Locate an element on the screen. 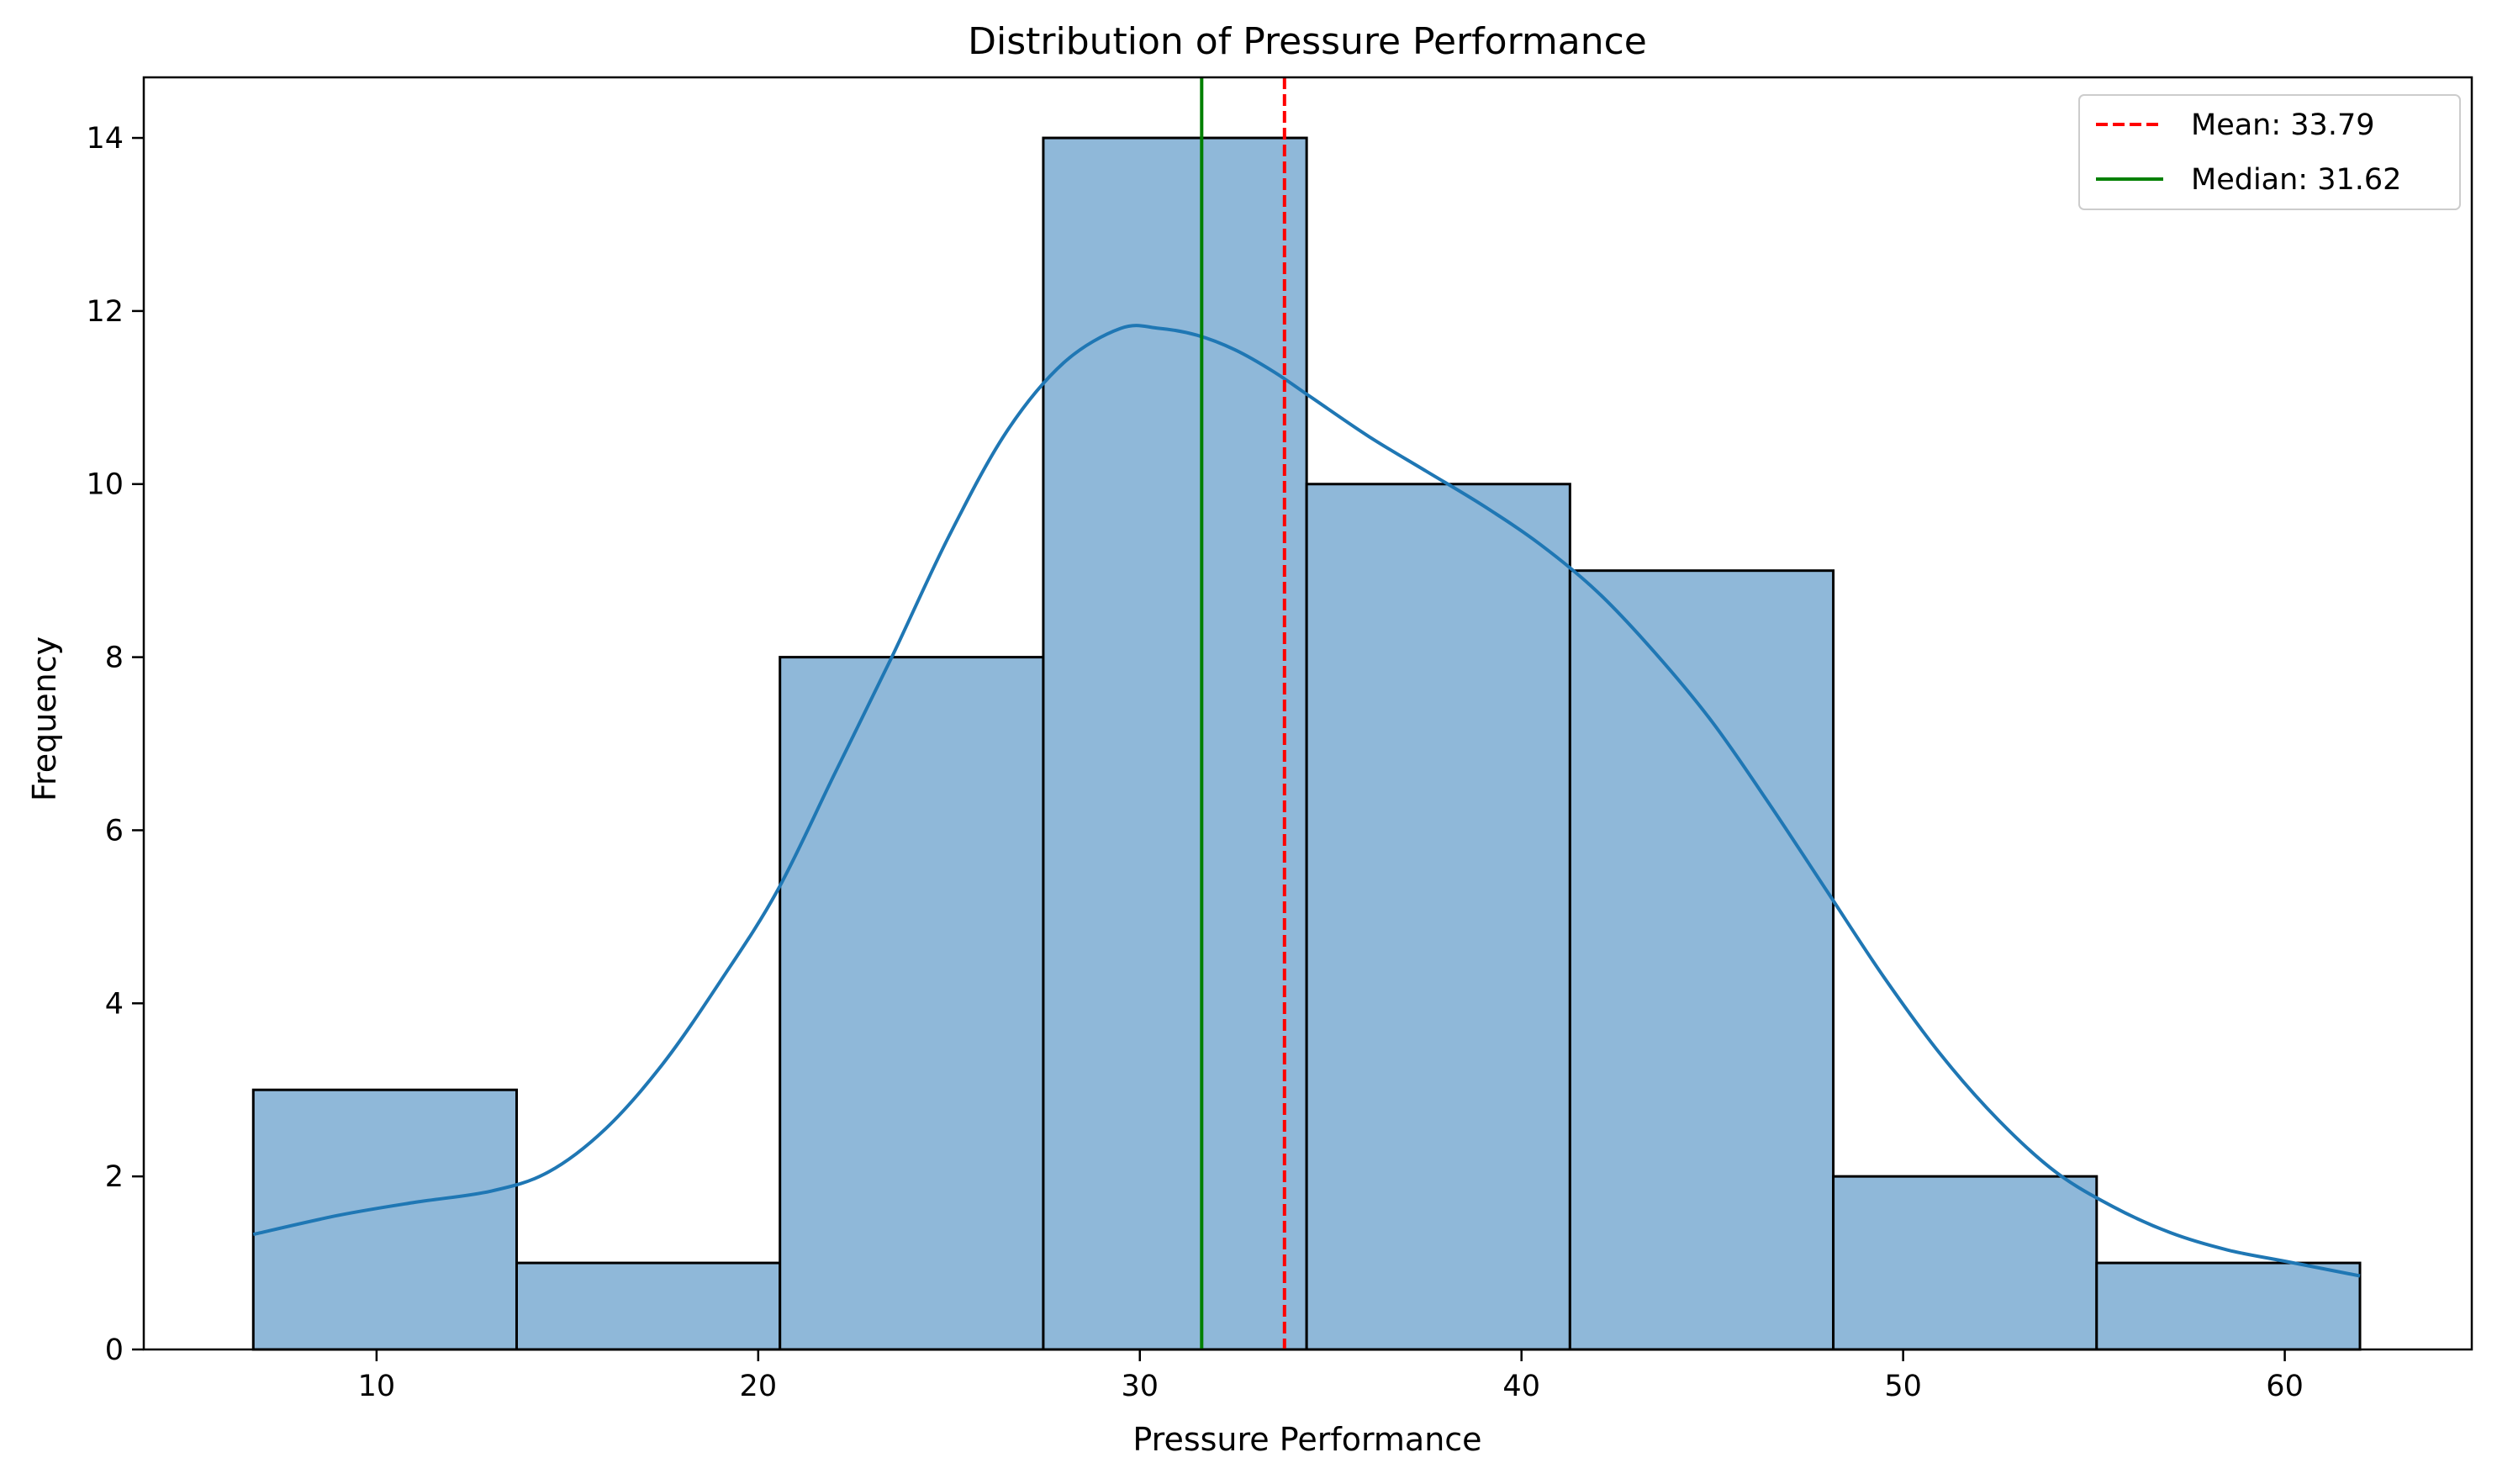  y-axis: 0 2 4 6 8 10 12 14 is located at coordinates (115, 744).